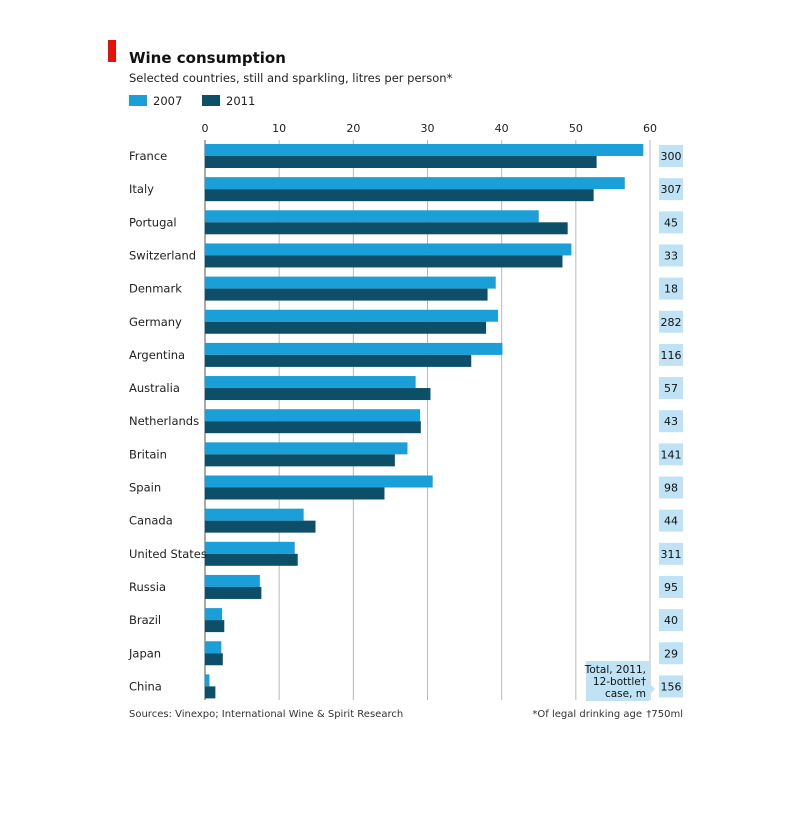  Describe the element at coordinates (155, 289) in the screenshot. I see `category-label-denmark: Denmark` at that location.